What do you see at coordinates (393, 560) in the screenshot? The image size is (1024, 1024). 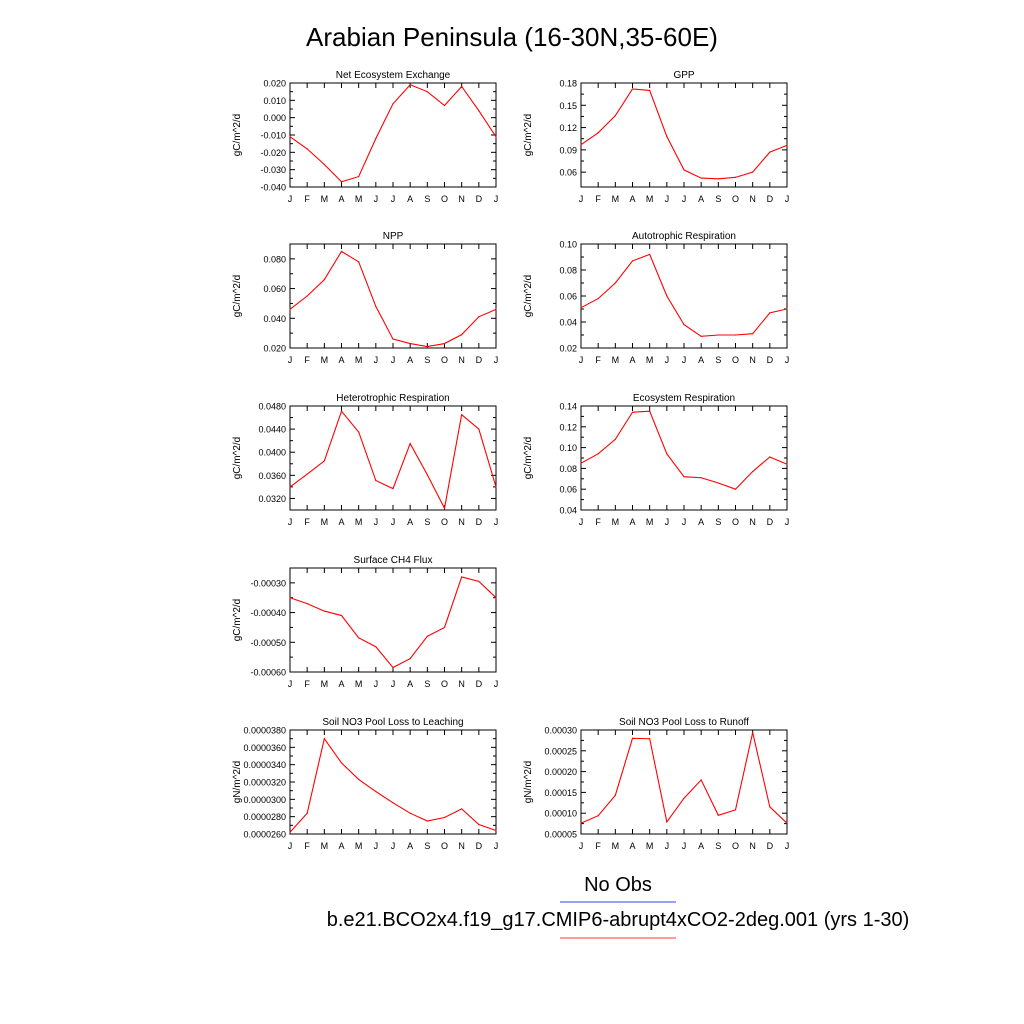 I see `panel-title: Surface CH4 Flux` at bounding box center [393, 560].